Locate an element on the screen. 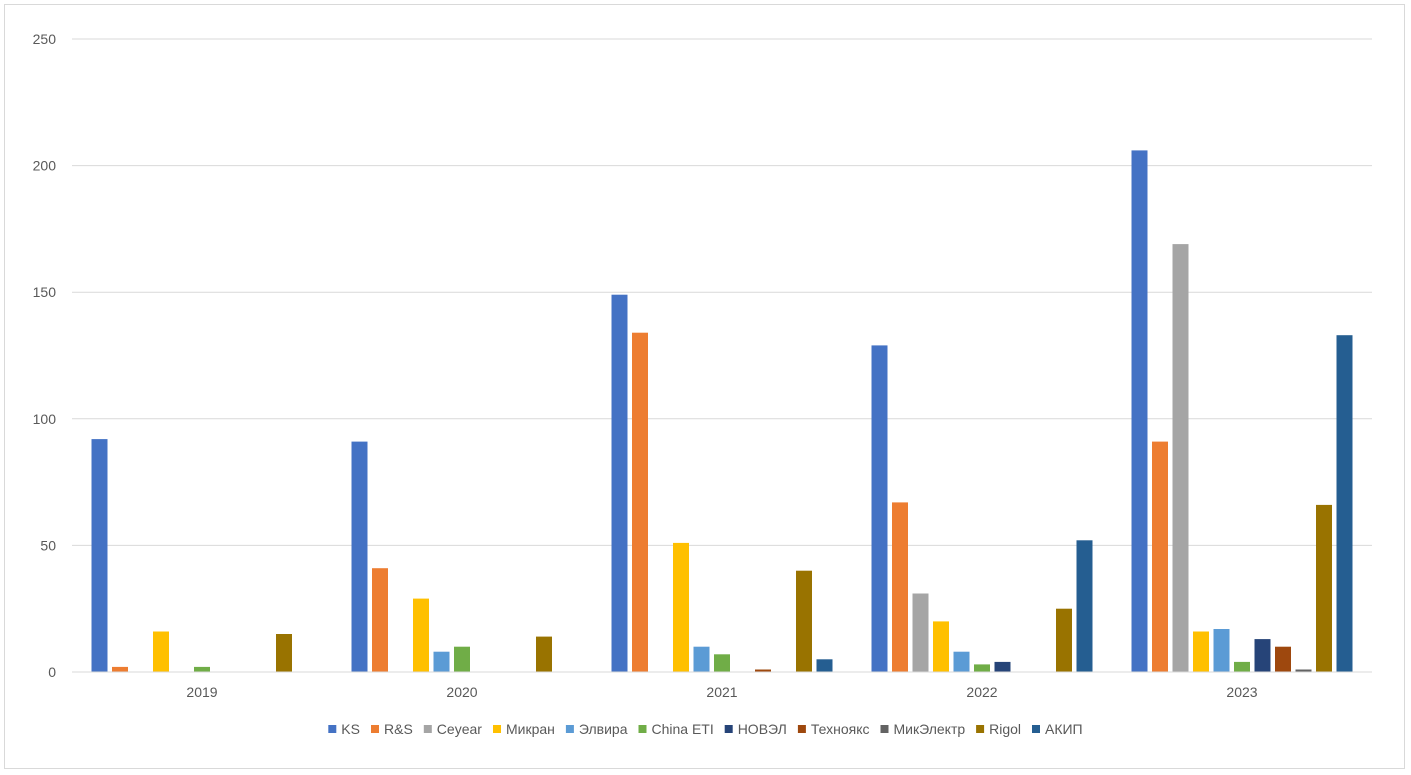 The width and height of the screenshot is (1411, 775). x-tick-label: 2020 is located at coordinates (461, 692).